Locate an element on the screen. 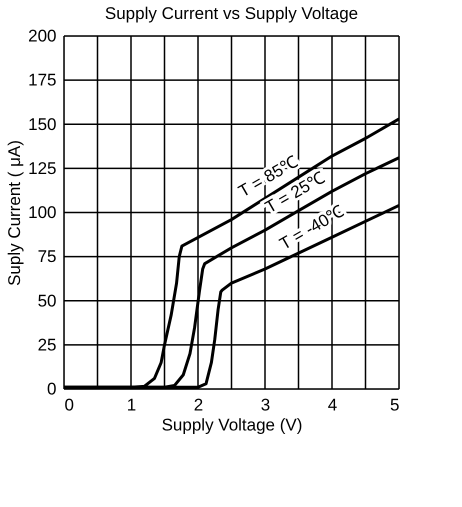  x-tick-label: 4 is located at coordinates (333, 405).